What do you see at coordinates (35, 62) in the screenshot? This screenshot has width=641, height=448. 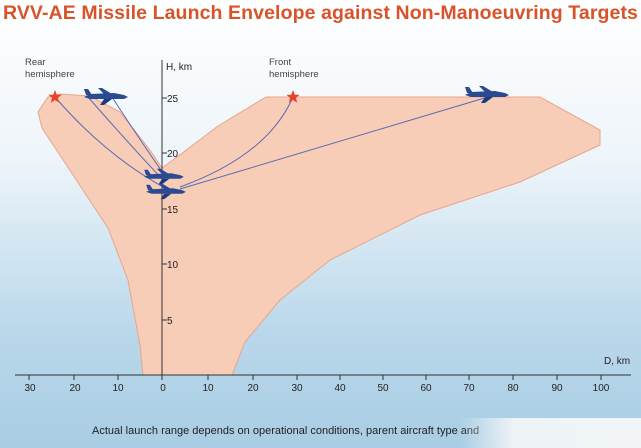 I see `rear-hemisphere-label: Rear` at bounding box center [35, 62].